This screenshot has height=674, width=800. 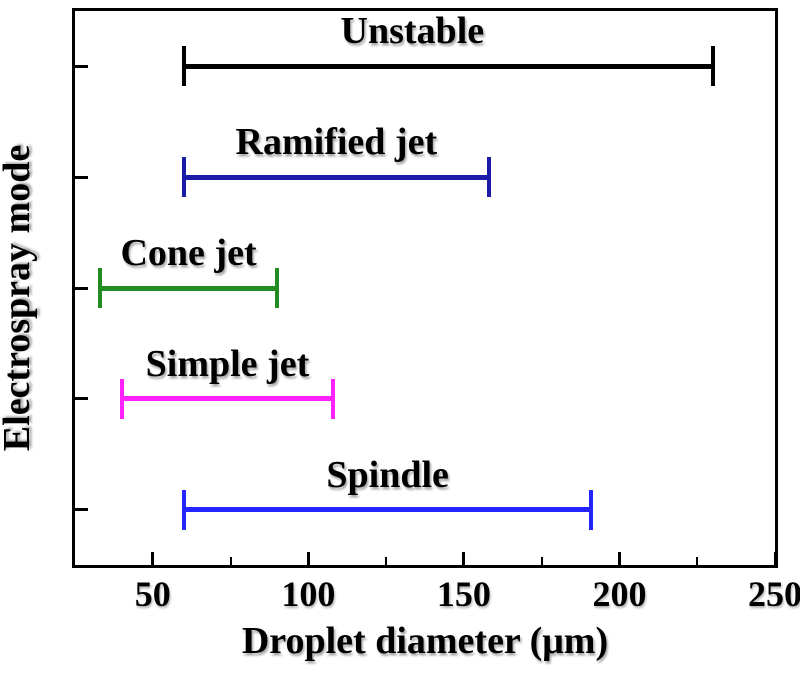 I want to click on range-bar-spindle-cap-left, so click(x=183, y=509).